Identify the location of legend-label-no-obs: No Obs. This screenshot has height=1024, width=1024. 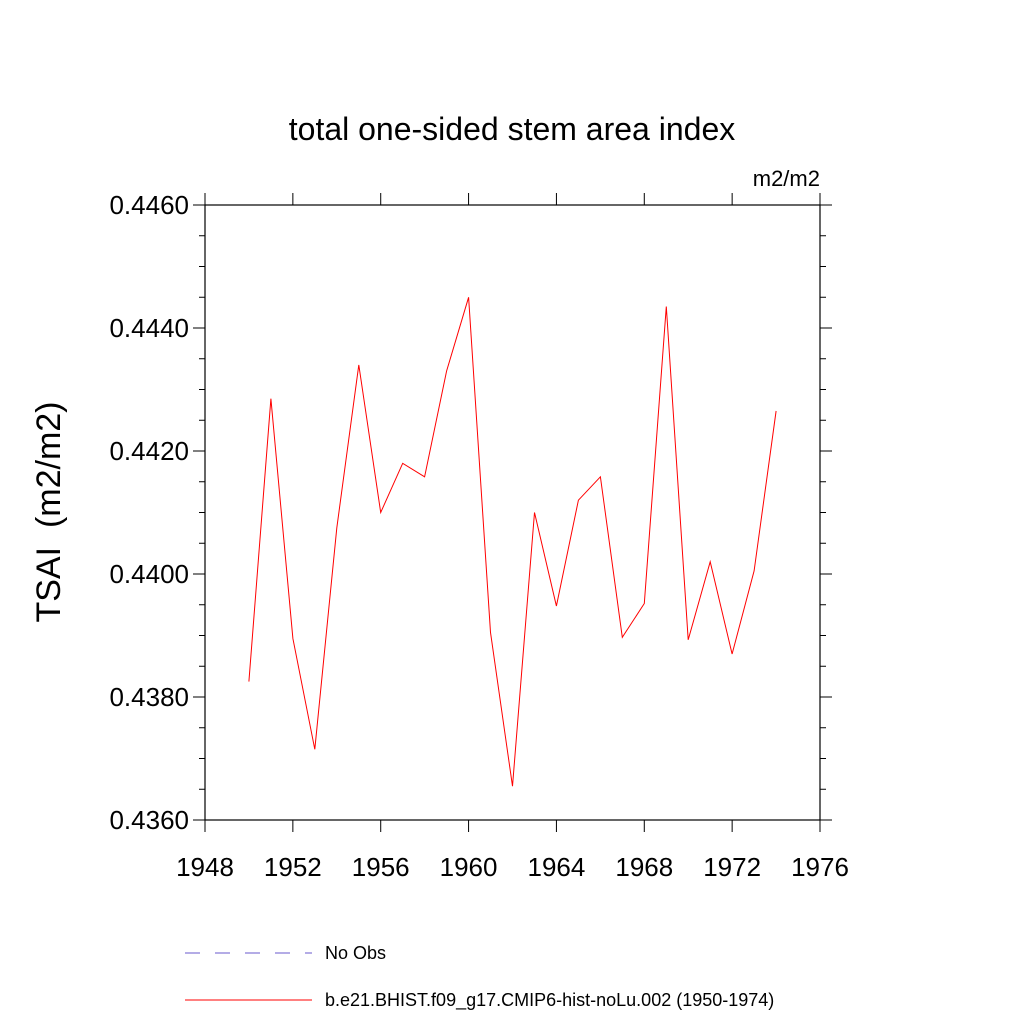
(355, 953).